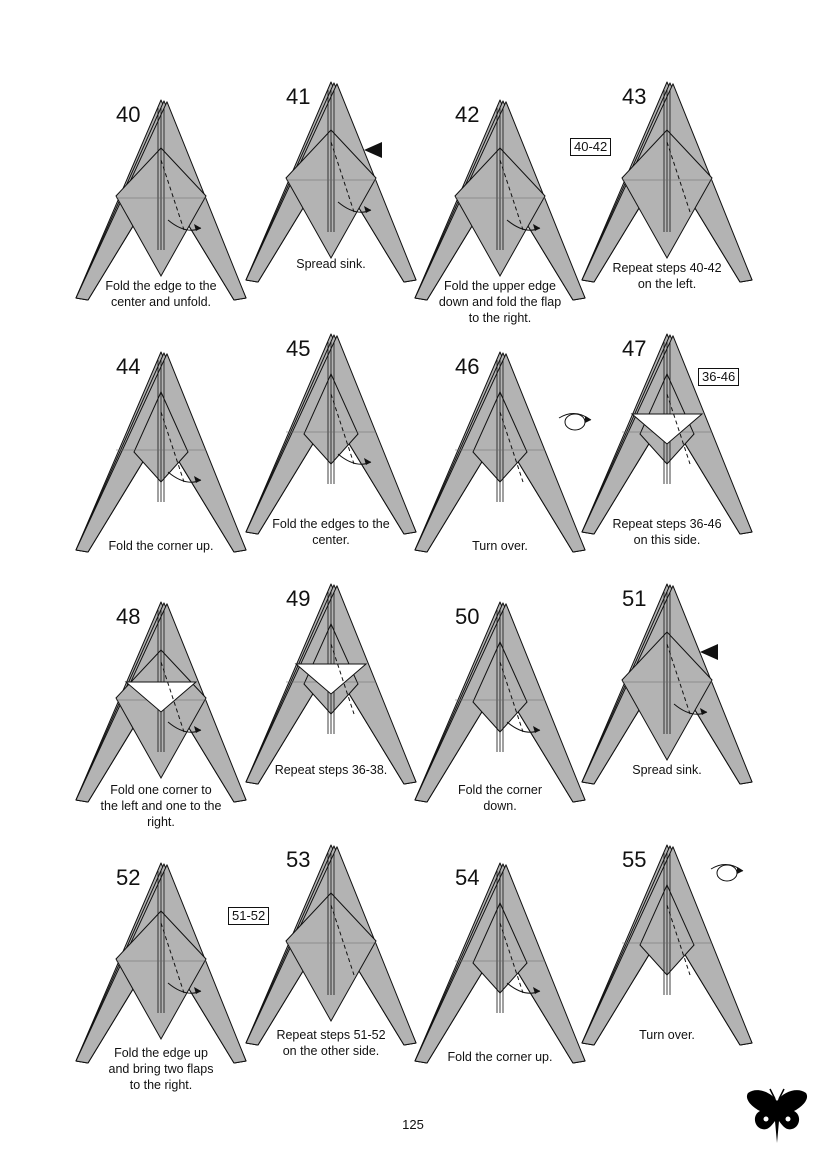  Describe the element at coordinates (467, 616) in the screenshot. I see `step-number: 50` at that location.